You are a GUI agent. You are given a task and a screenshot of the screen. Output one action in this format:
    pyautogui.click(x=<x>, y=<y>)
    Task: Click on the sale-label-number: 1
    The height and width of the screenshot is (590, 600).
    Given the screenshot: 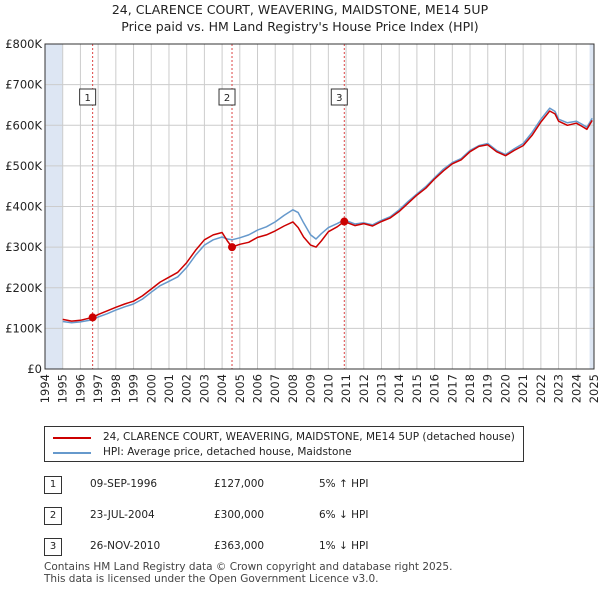 What is the action you would take?
    pyautogui.click(x=87, y=98)
    